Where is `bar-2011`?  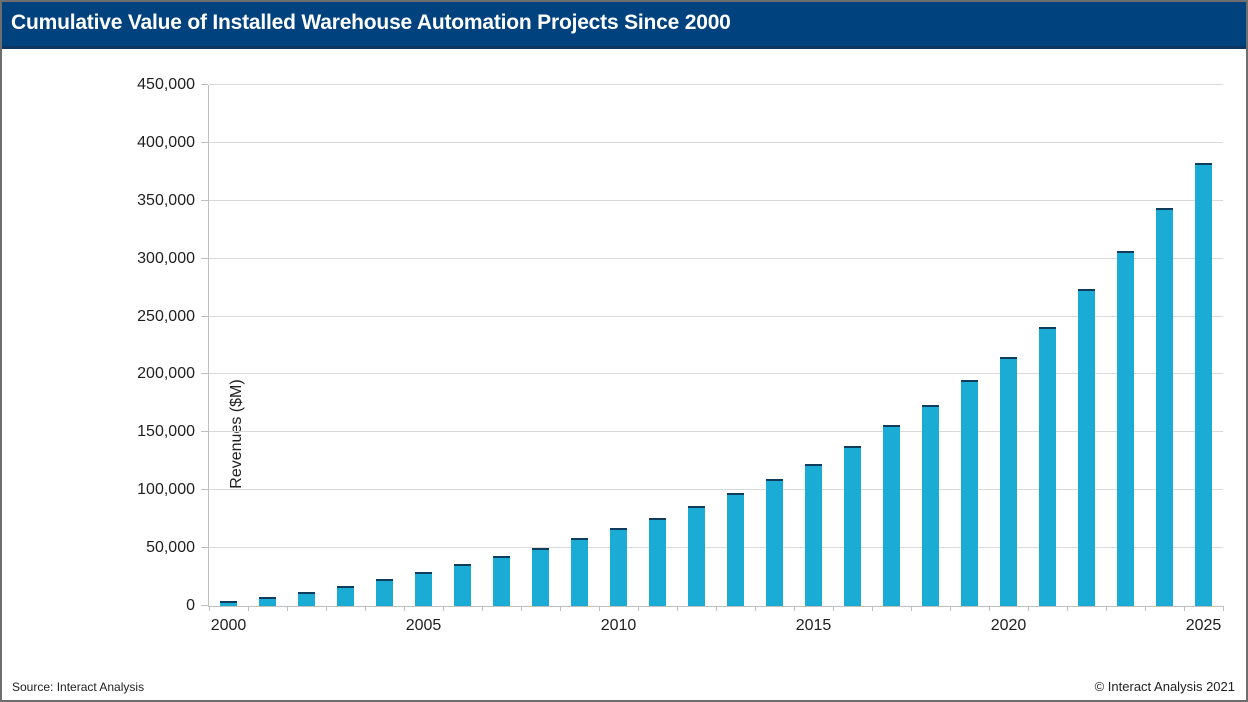
bar-2011 is located at coordinates (657, 562).